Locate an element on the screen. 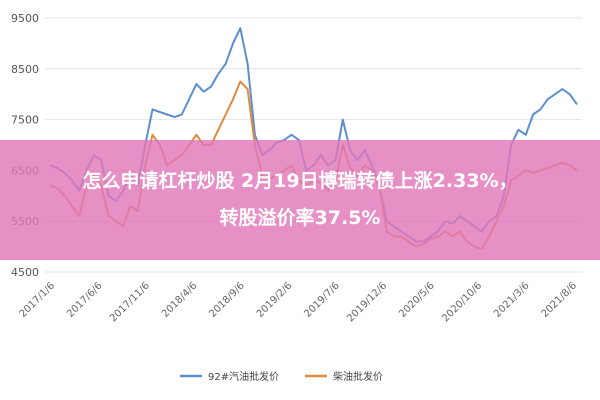  legend-label: 柴油批发价 is located at coordinates (358, 376).